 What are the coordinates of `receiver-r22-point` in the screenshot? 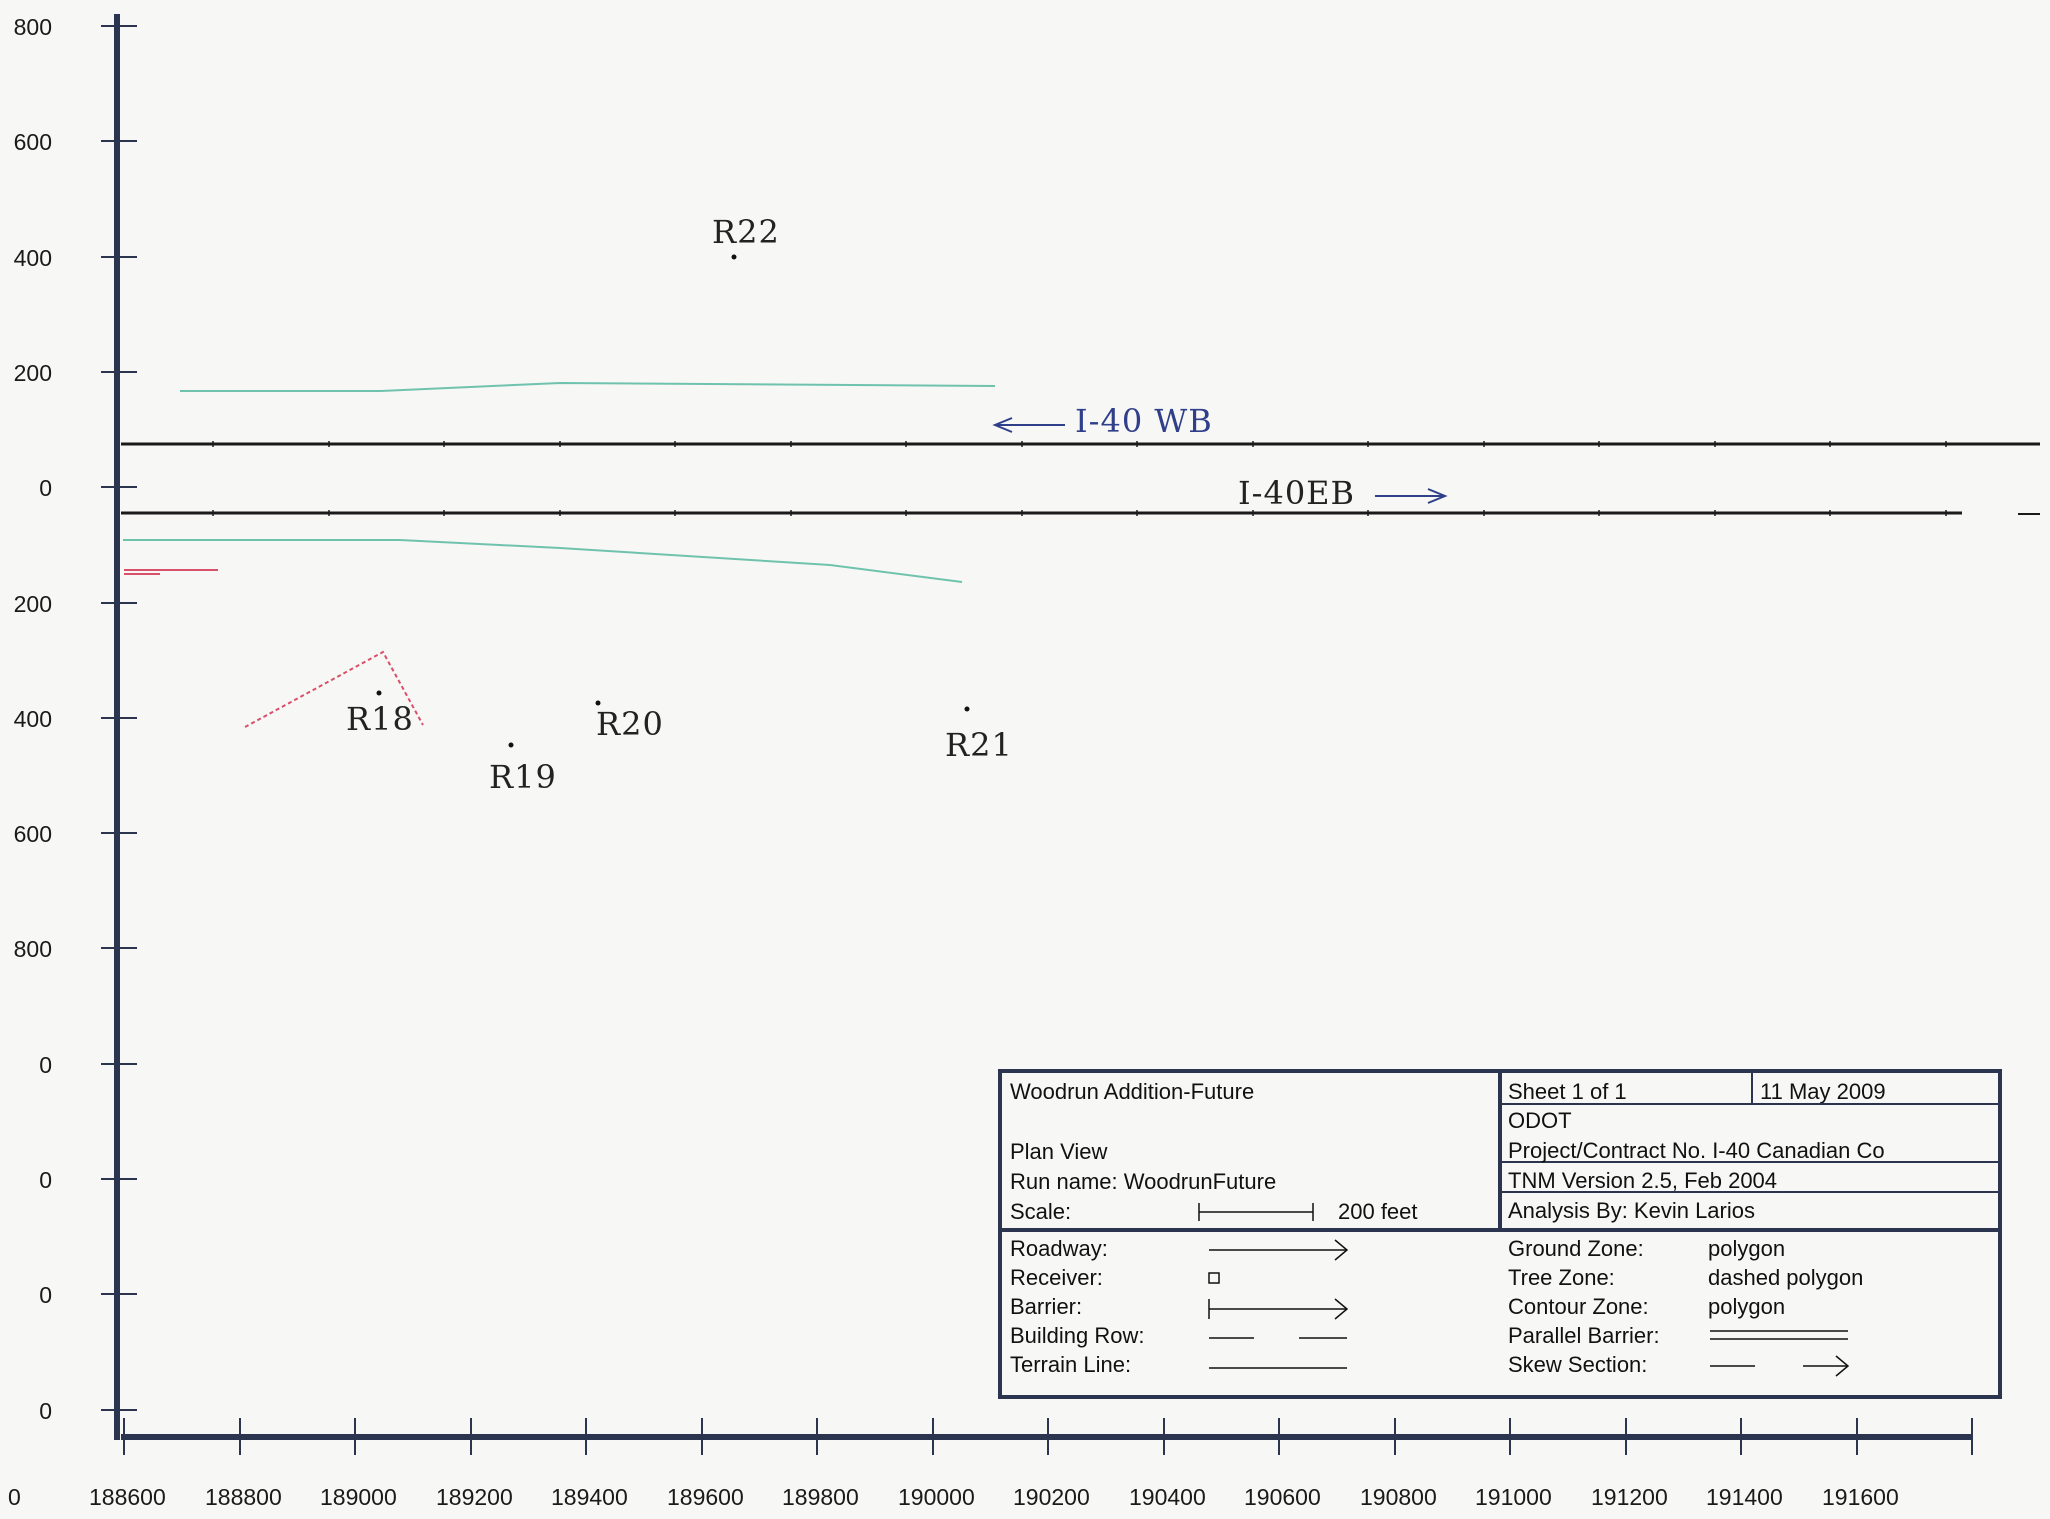 It's located at (734, 257).